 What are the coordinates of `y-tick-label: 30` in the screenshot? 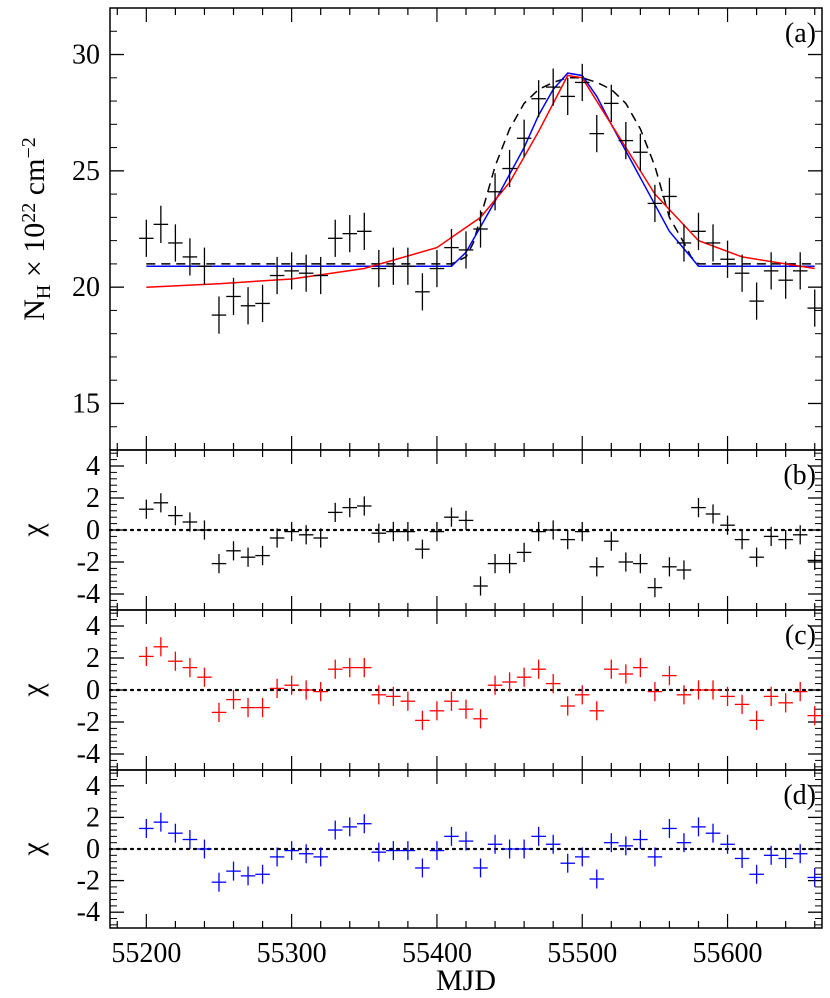 It's located at (86, 55).